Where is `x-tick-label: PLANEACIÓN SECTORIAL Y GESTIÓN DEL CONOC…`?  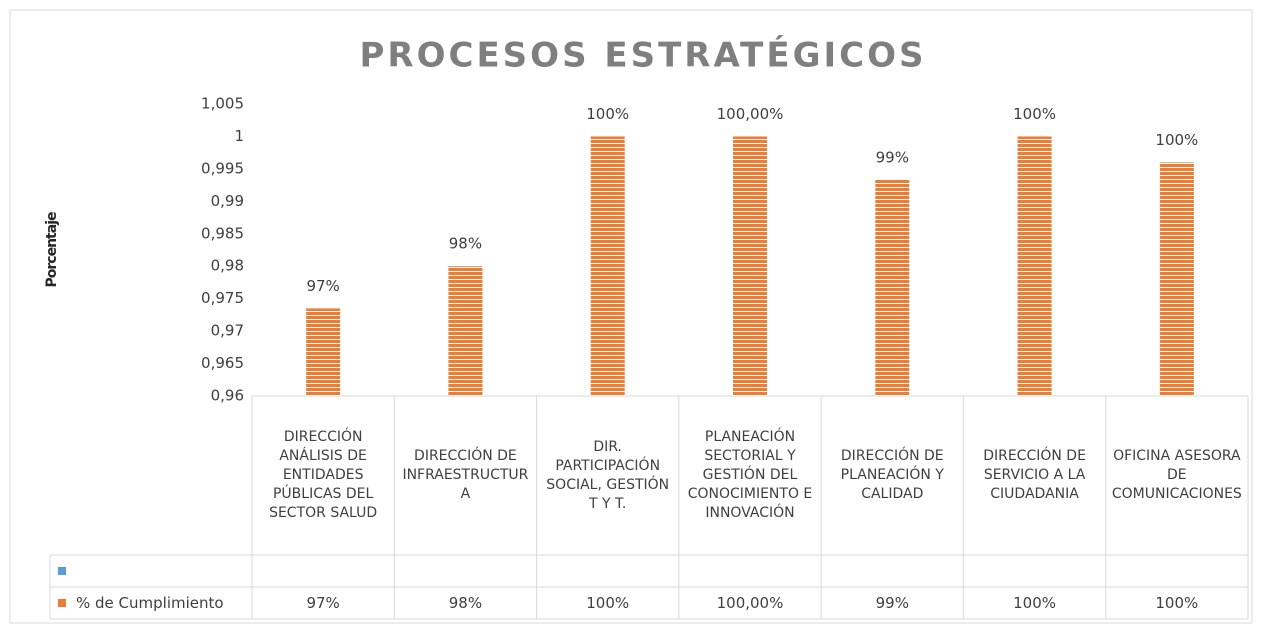
x-tick-label: PLANEACIÓN SECTORIAL Y GESTIÓN DEL CONOC… is located at coordinates (750, 475).